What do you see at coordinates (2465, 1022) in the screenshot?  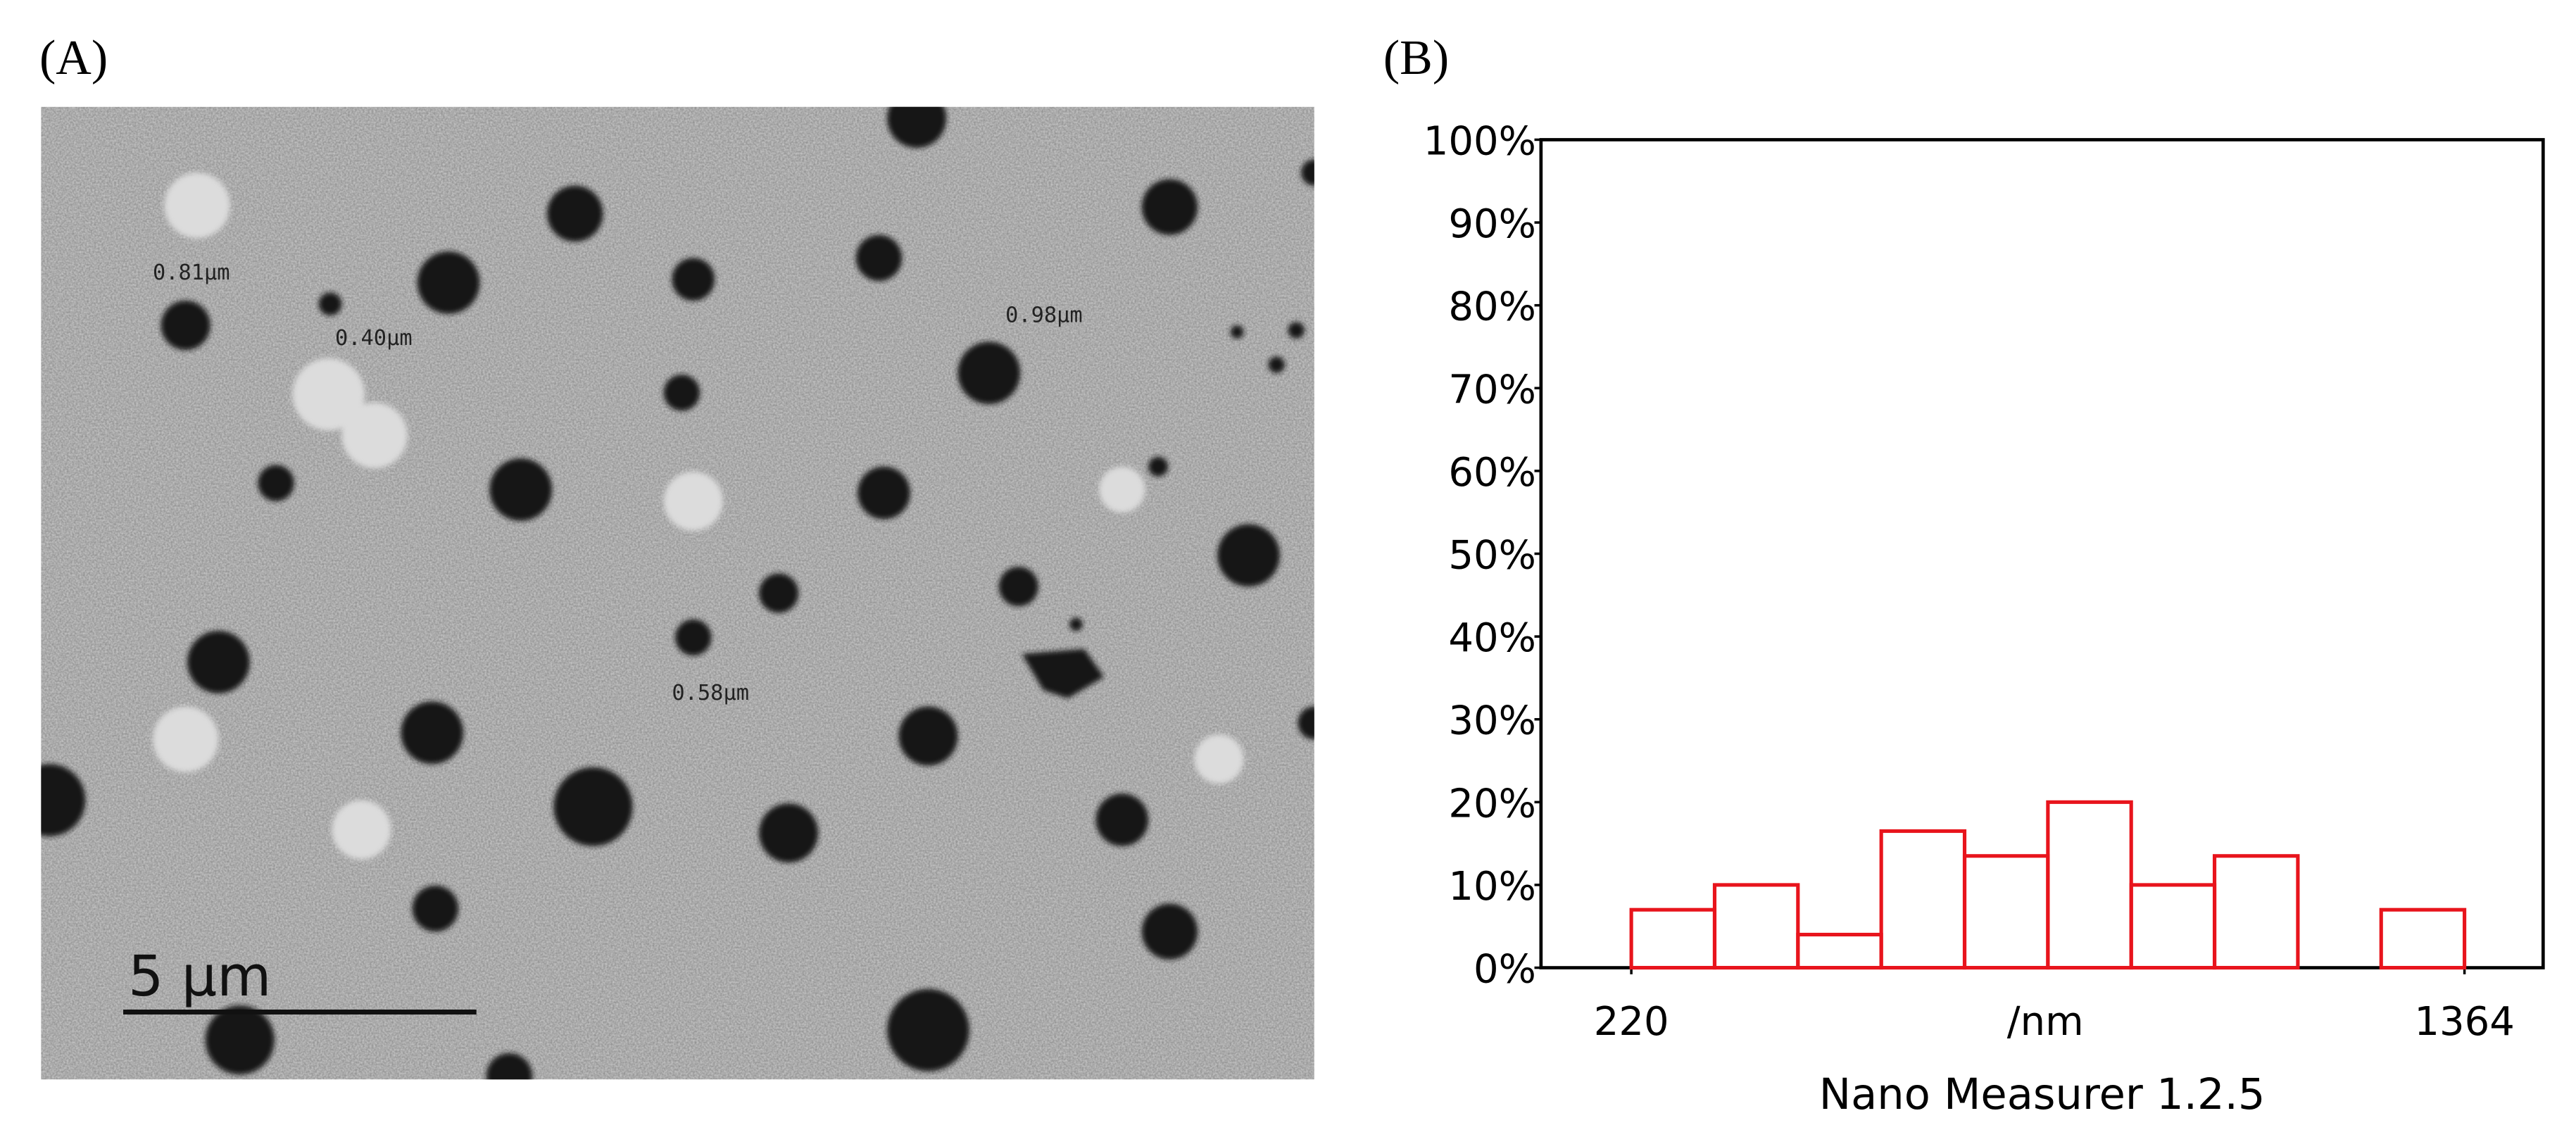 I see `x-tick-label: 1364` at bounding box center [2465, 1022].